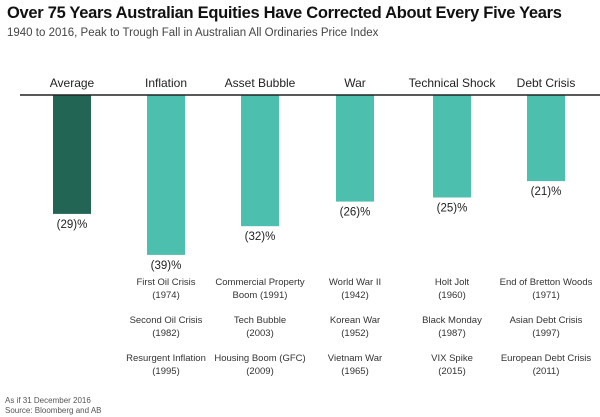 The width and height of the screenshot is (600, 417). What do you see at coordinates (355, 213) in the screenshot?
I see `value-label: (26)%` at bounding box center [355, 213].